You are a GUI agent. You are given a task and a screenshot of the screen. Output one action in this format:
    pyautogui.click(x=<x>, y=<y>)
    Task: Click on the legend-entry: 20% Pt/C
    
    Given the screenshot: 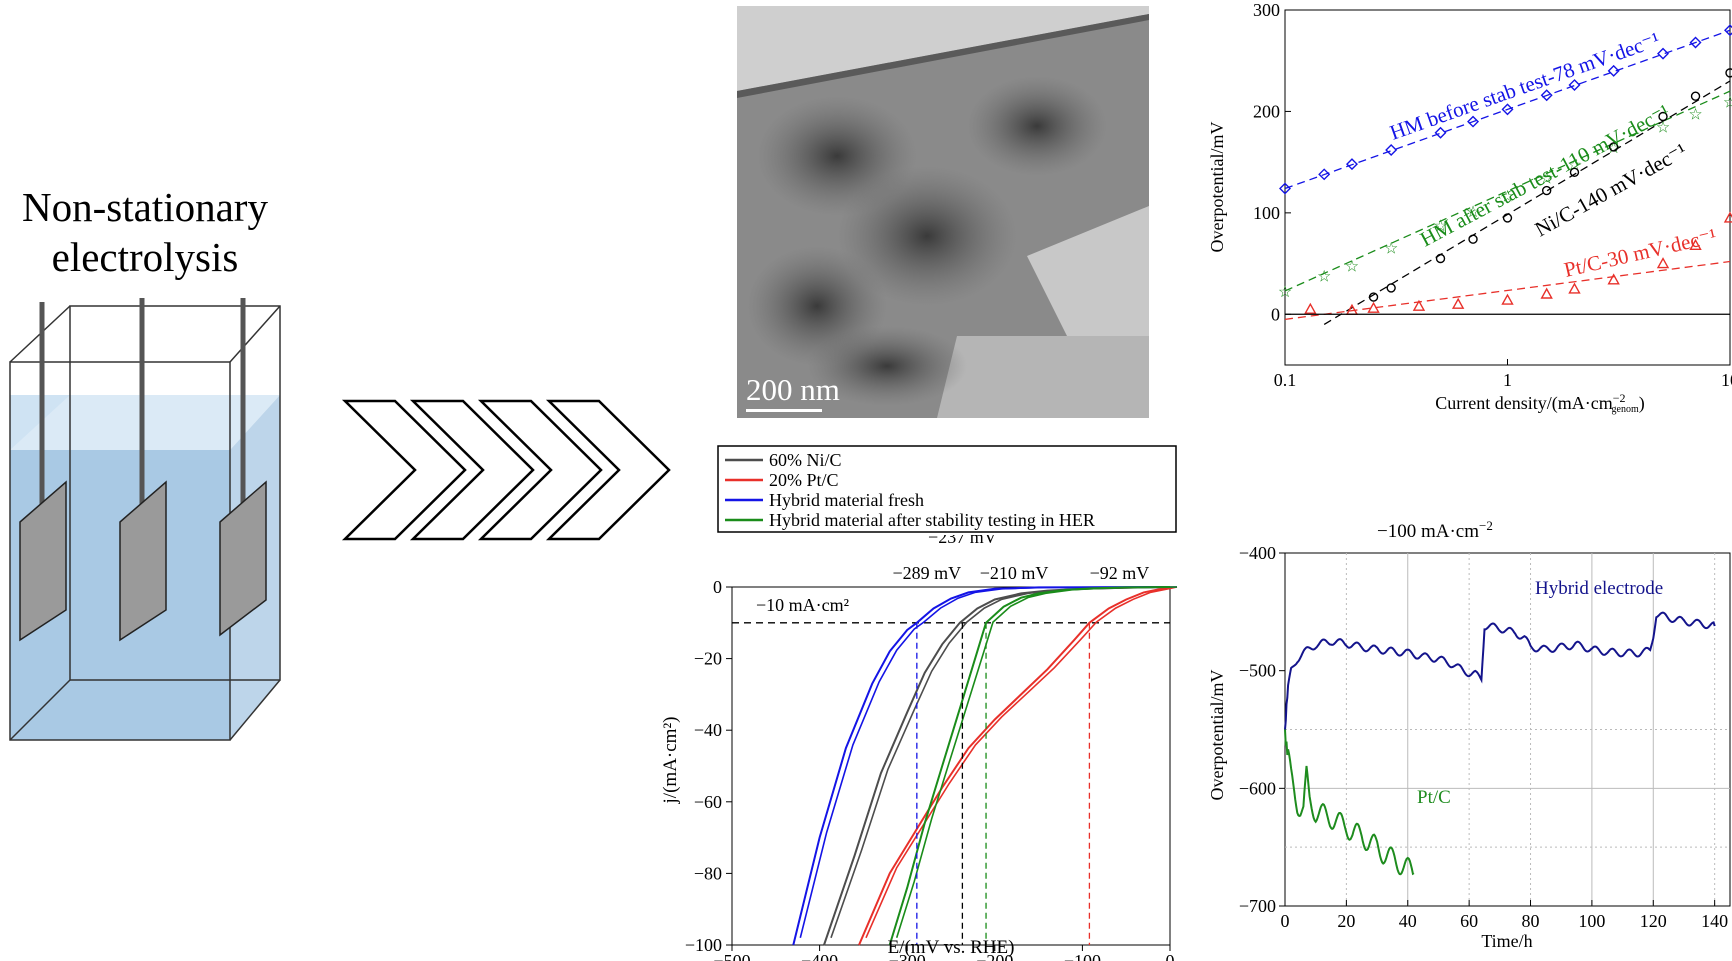 What is the action you would take?
    pyautogui.click(x=804, y=480)
    